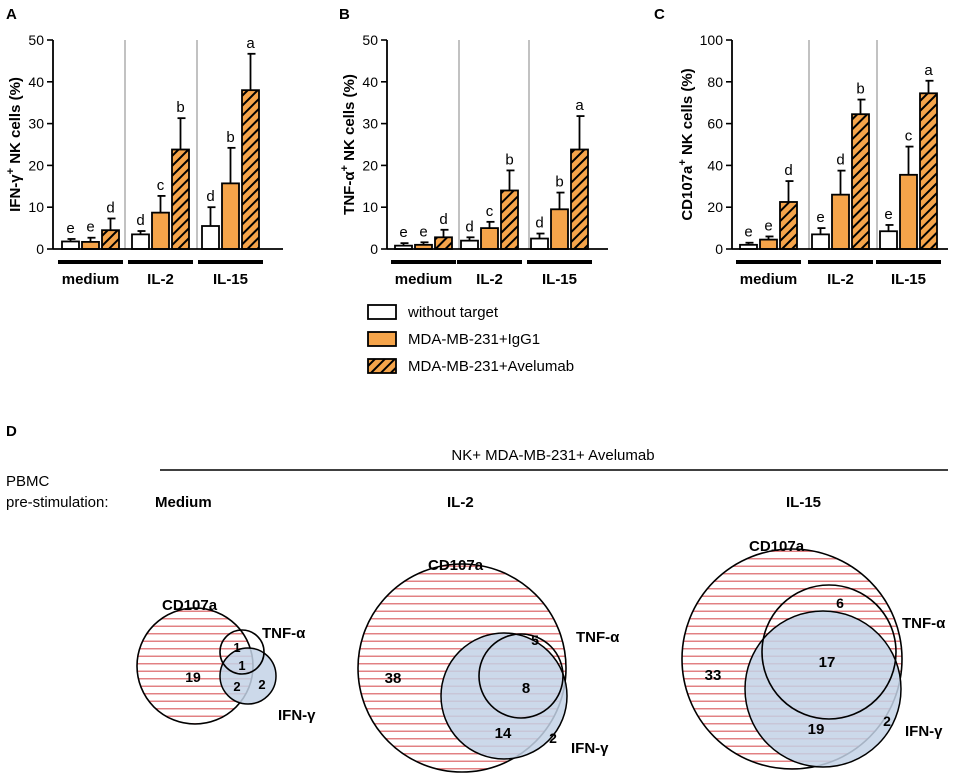  What do you see at coordinates (928, 70) in the screenshot?
I see `panel-c-significance-letter: a` at bounding box center [928, 70].